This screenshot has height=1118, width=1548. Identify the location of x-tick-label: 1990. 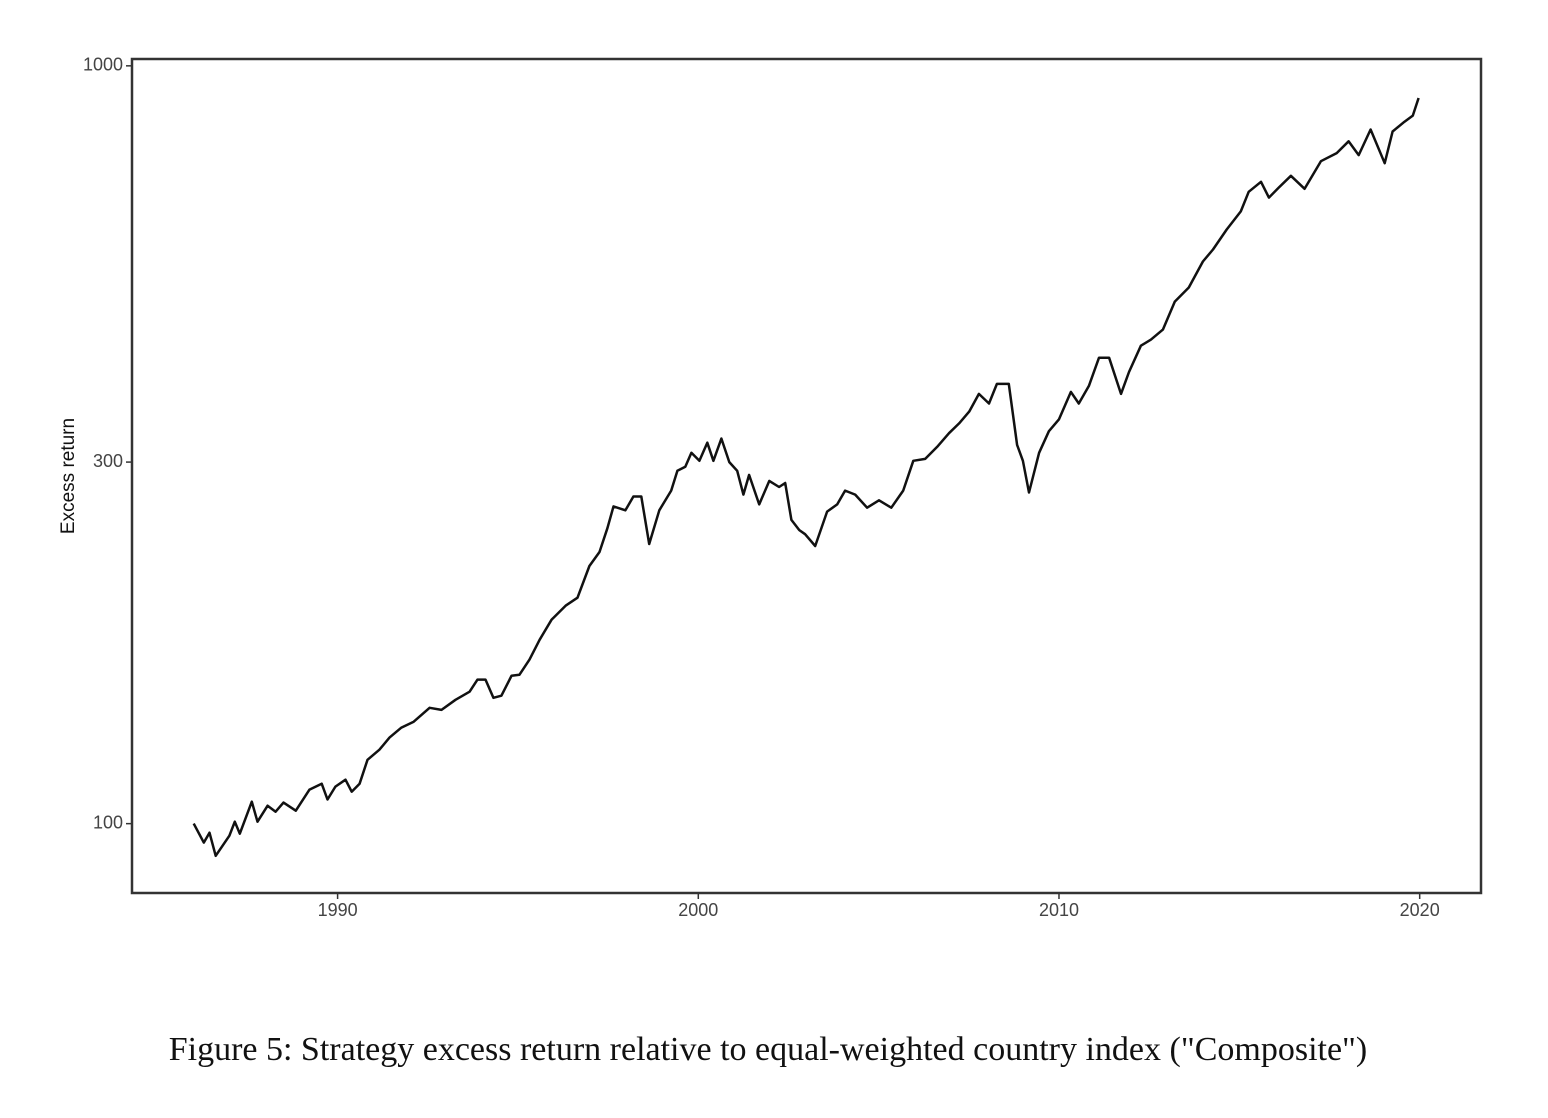
(338, 910).